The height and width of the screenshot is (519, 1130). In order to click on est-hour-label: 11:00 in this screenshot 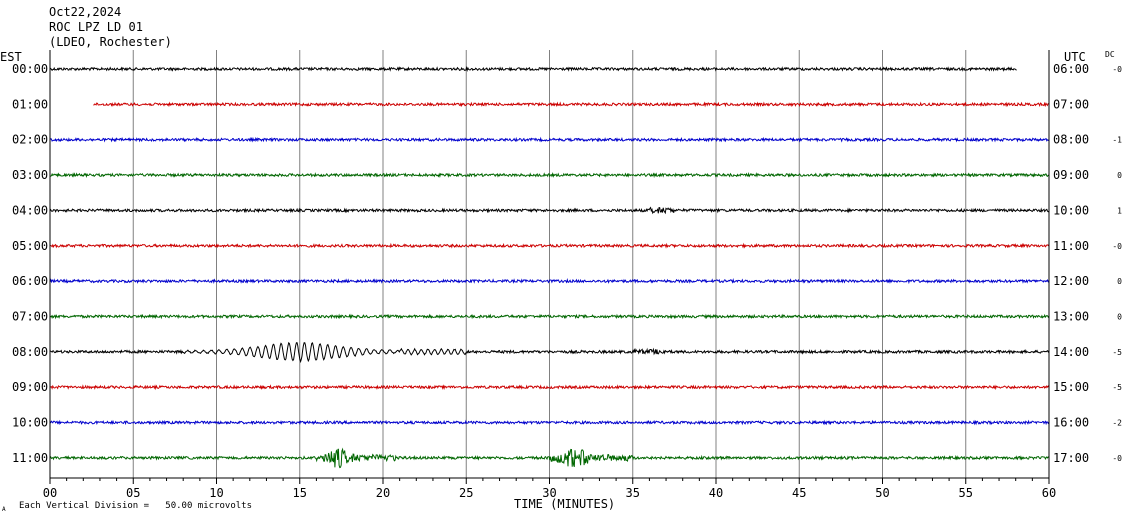, I will do `click(30, 458)`.